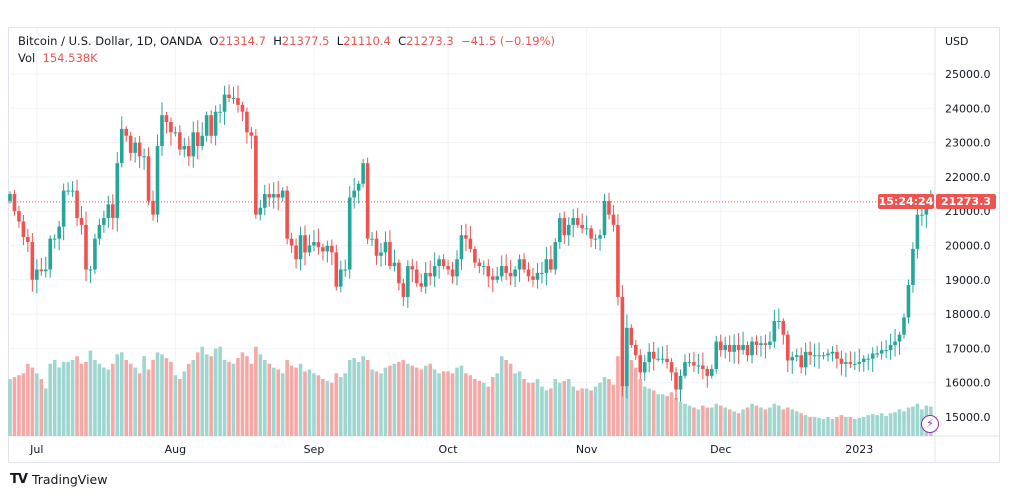 The width and height of the screenshot is (1012, 498). What do you see at coordinates (930, 424) in the screenshot?
I see `lightning-icon: ⚡` at bounding box center [930, 424].